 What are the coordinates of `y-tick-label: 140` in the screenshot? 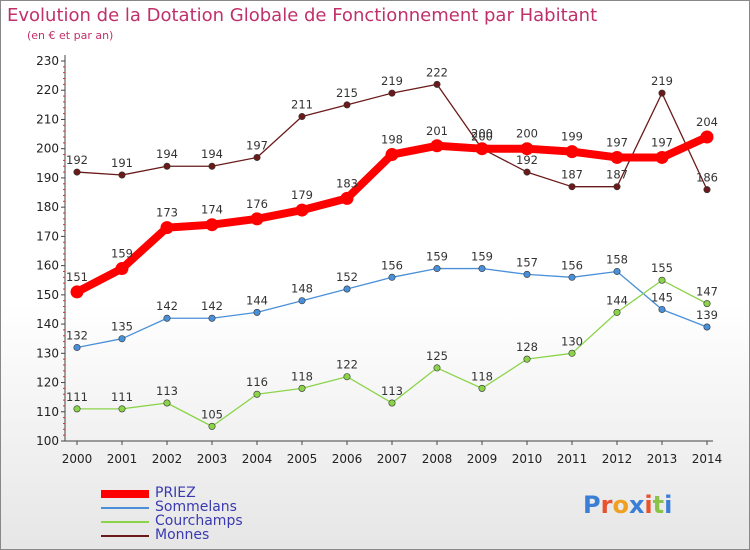 It's located at (47, 324).